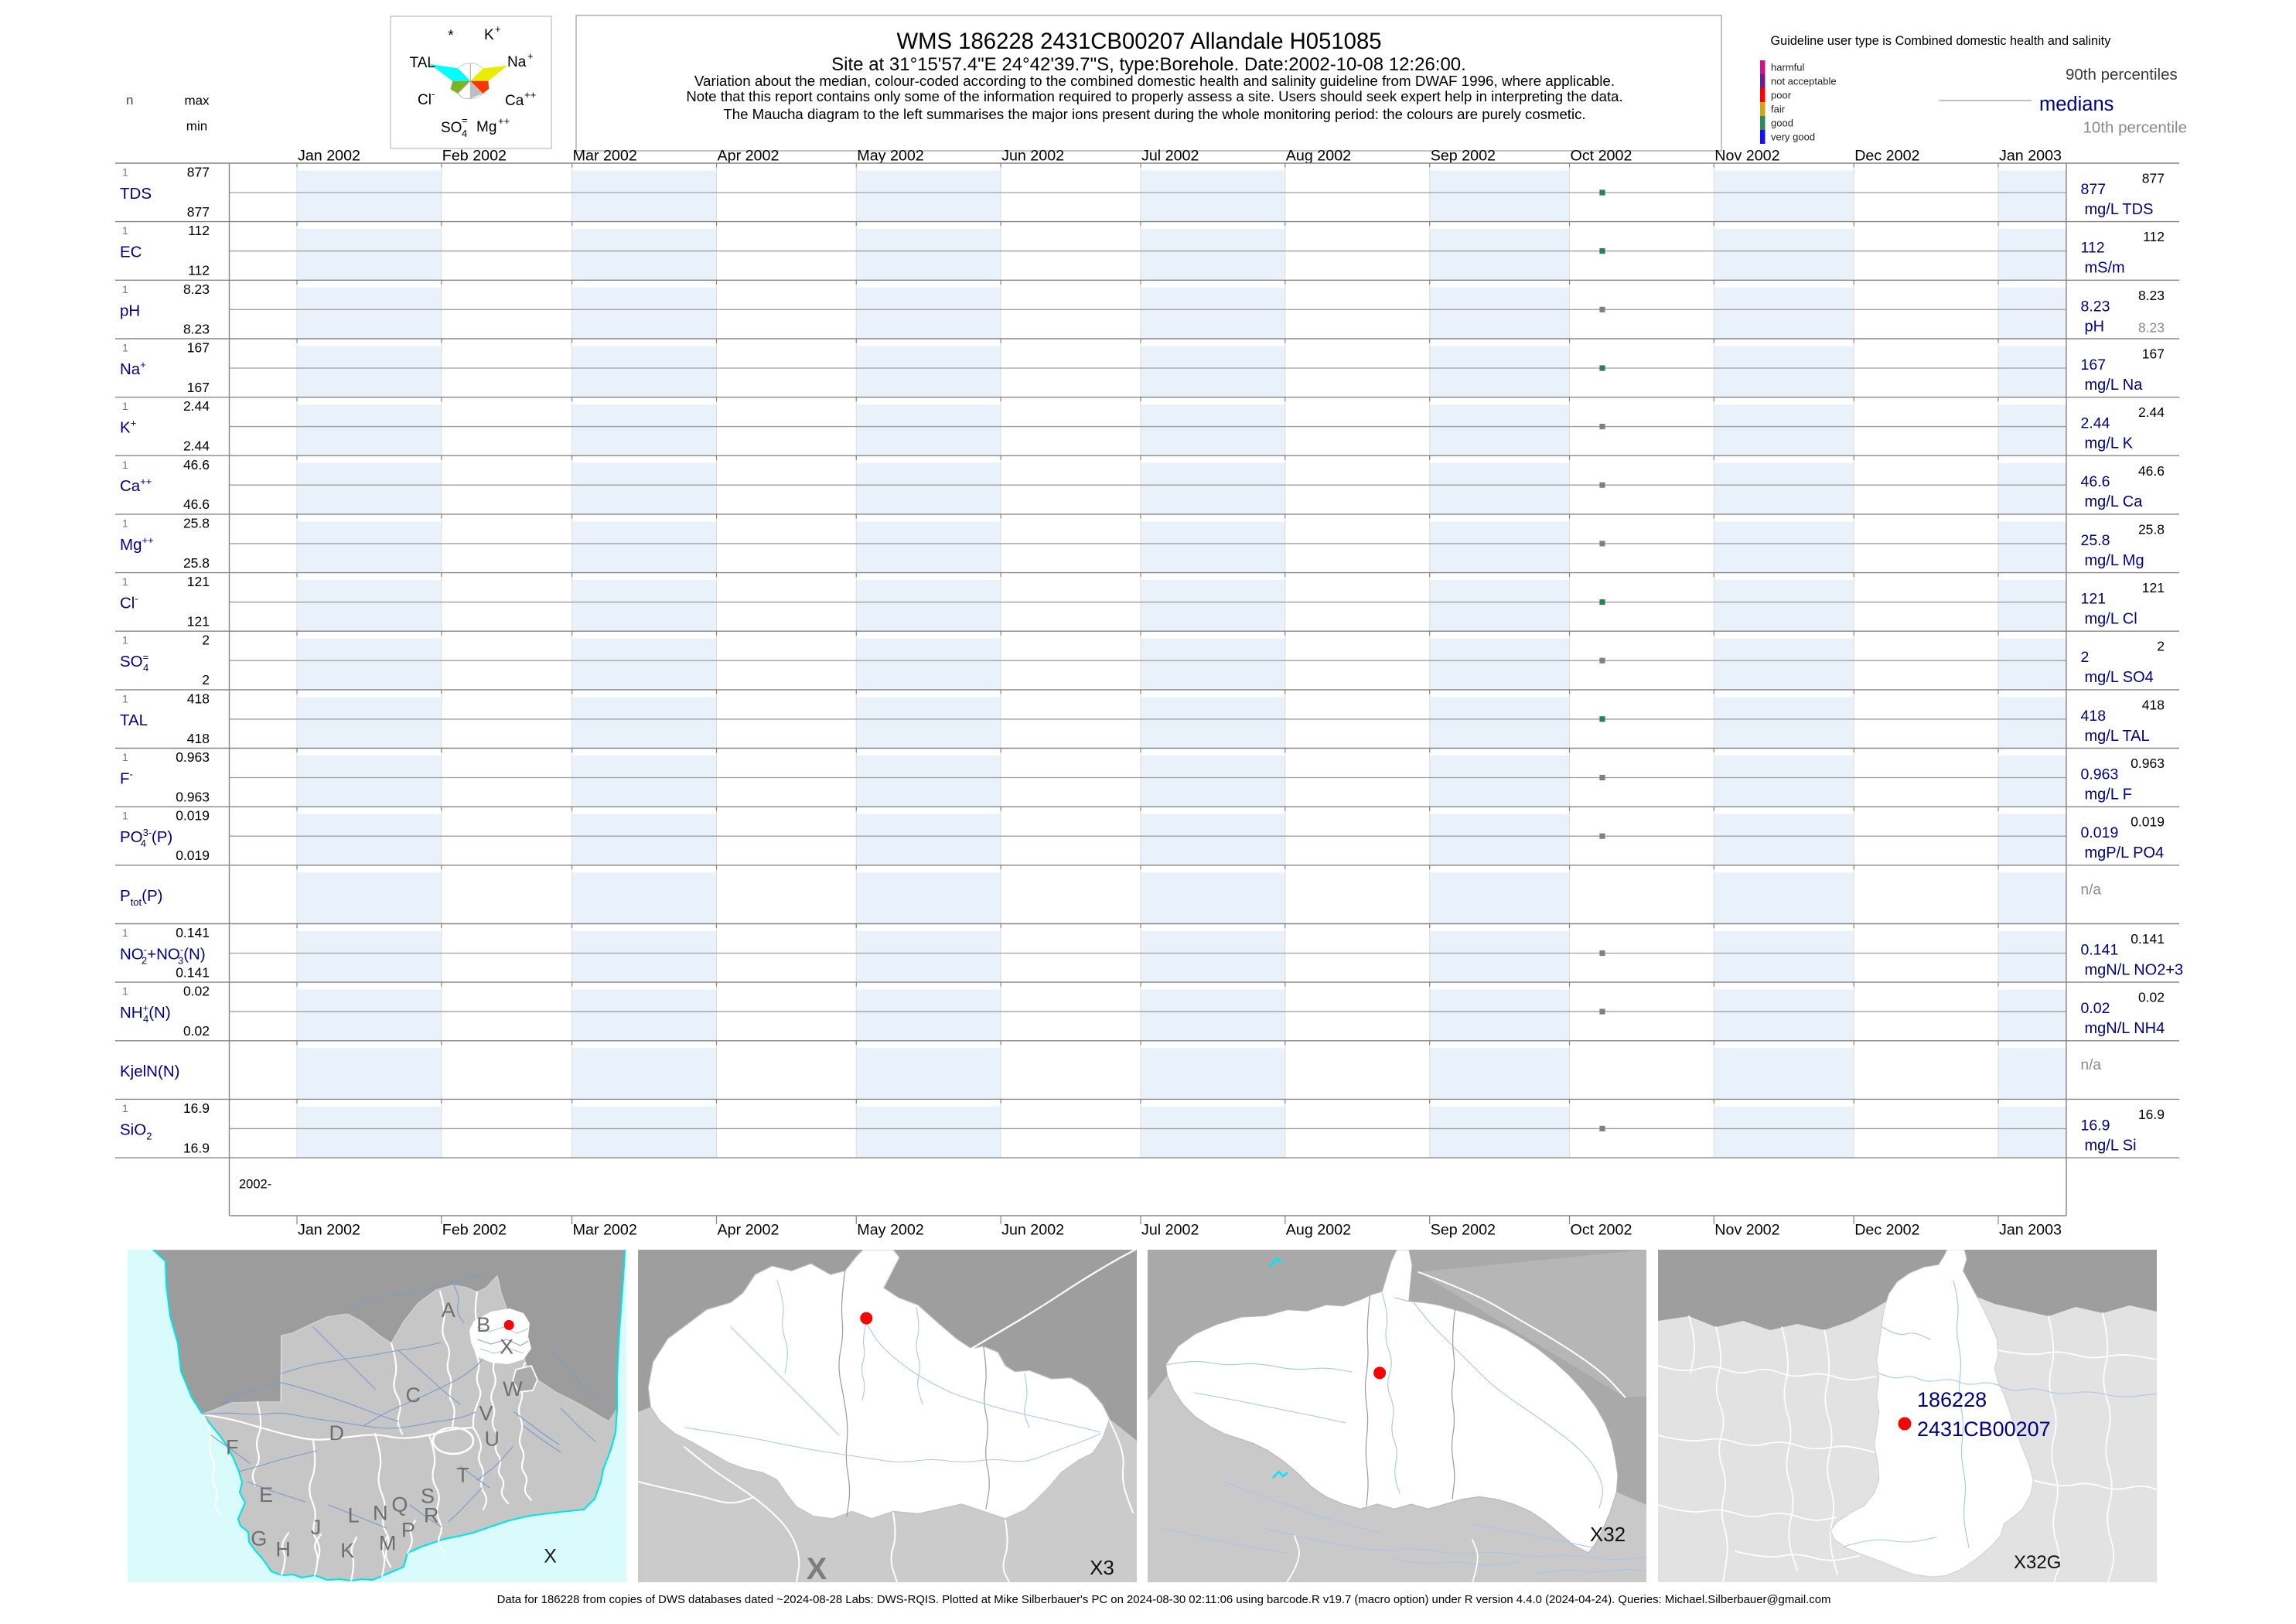 Image resolution: width=2296 pixels, height=1624 pixels. Describe the element at coordinates (129, 100) in the screenshot. I see `svg-text: n` at that location.